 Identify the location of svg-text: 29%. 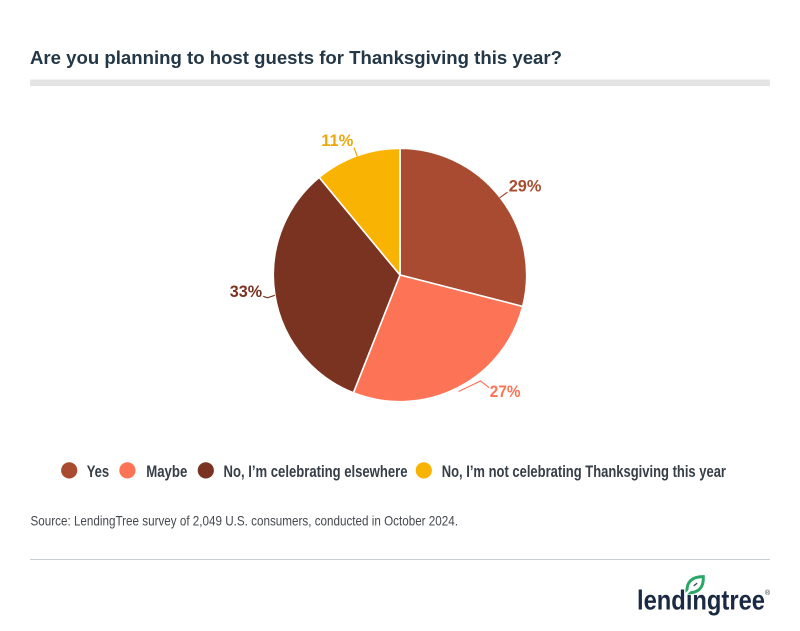
(525, 186).